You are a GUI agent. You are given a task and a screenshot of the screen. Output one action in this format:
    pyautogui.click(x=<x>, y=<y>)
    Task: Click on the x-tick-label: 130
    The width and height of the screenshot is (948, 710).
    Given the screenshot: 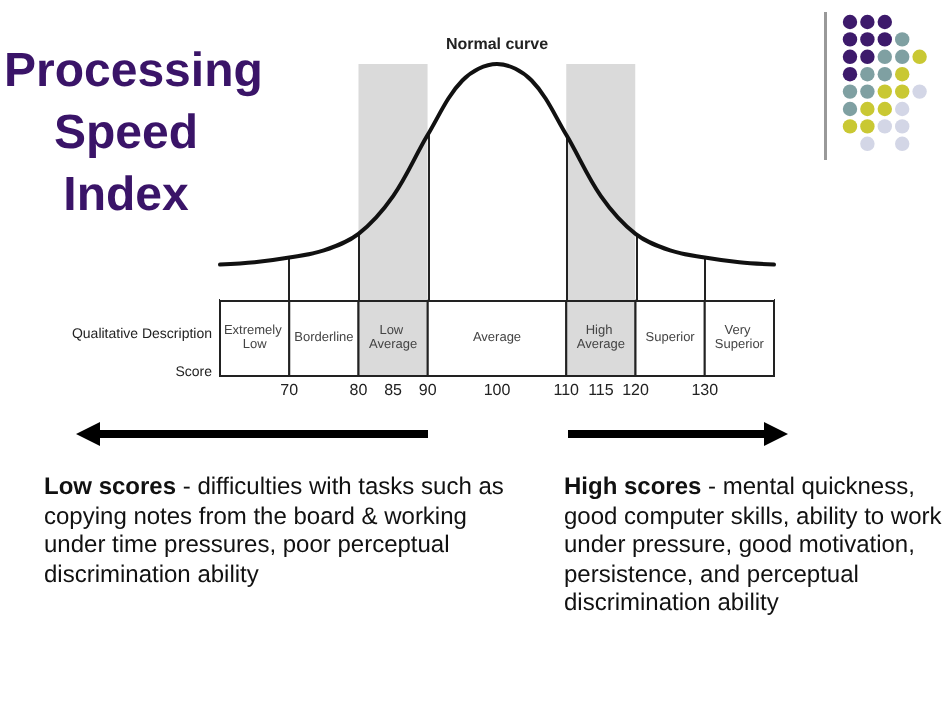 What is the action you would take?
    pyautogui.click(x=705, y=390)
    